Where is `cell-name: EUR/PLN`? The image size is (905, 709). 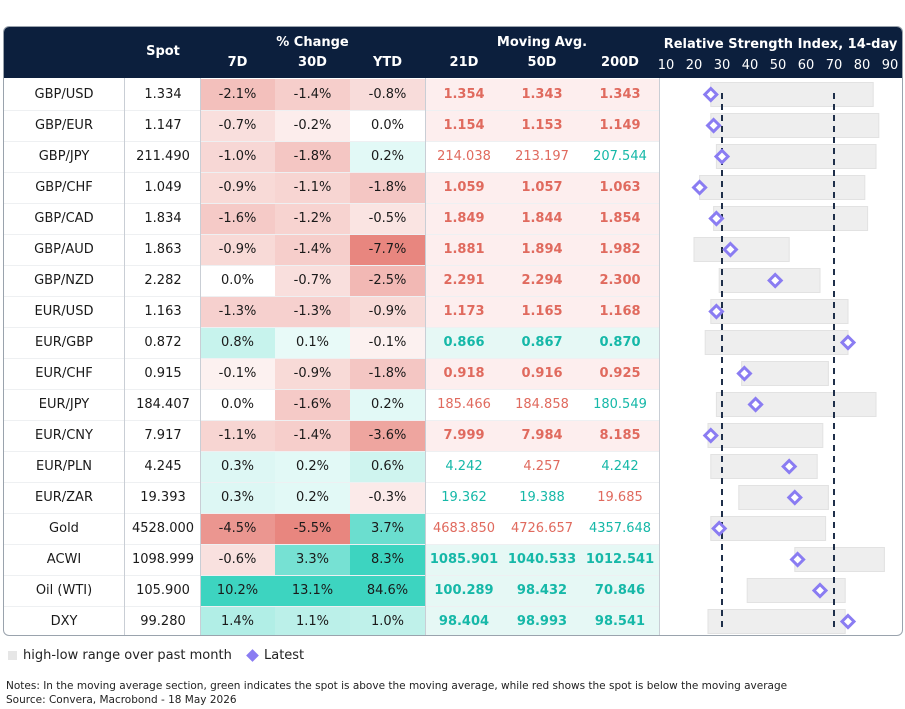 cell-name: EUR/PLN is located at coordinates (64, 466).